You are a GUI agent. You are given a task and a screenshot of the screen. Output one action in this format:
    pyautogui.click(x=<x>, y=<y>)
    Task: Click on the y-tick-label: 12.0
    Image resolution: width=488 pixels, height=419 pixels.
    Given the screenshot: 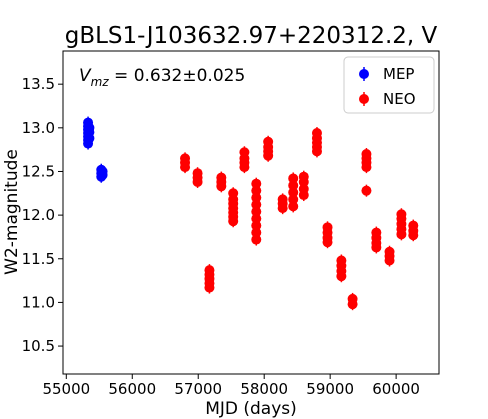 What is the action you would take?
    pyautogui.click(x=38, y=215)
    